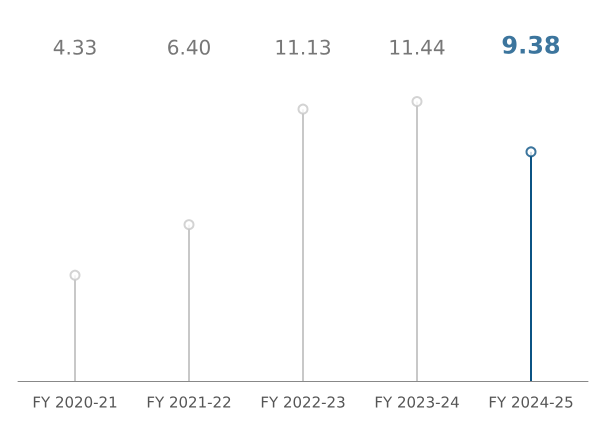 Image resolution: width=606 pixels, height=429 pixels. I want to click on data-label: 6.40, so click(189, 48).